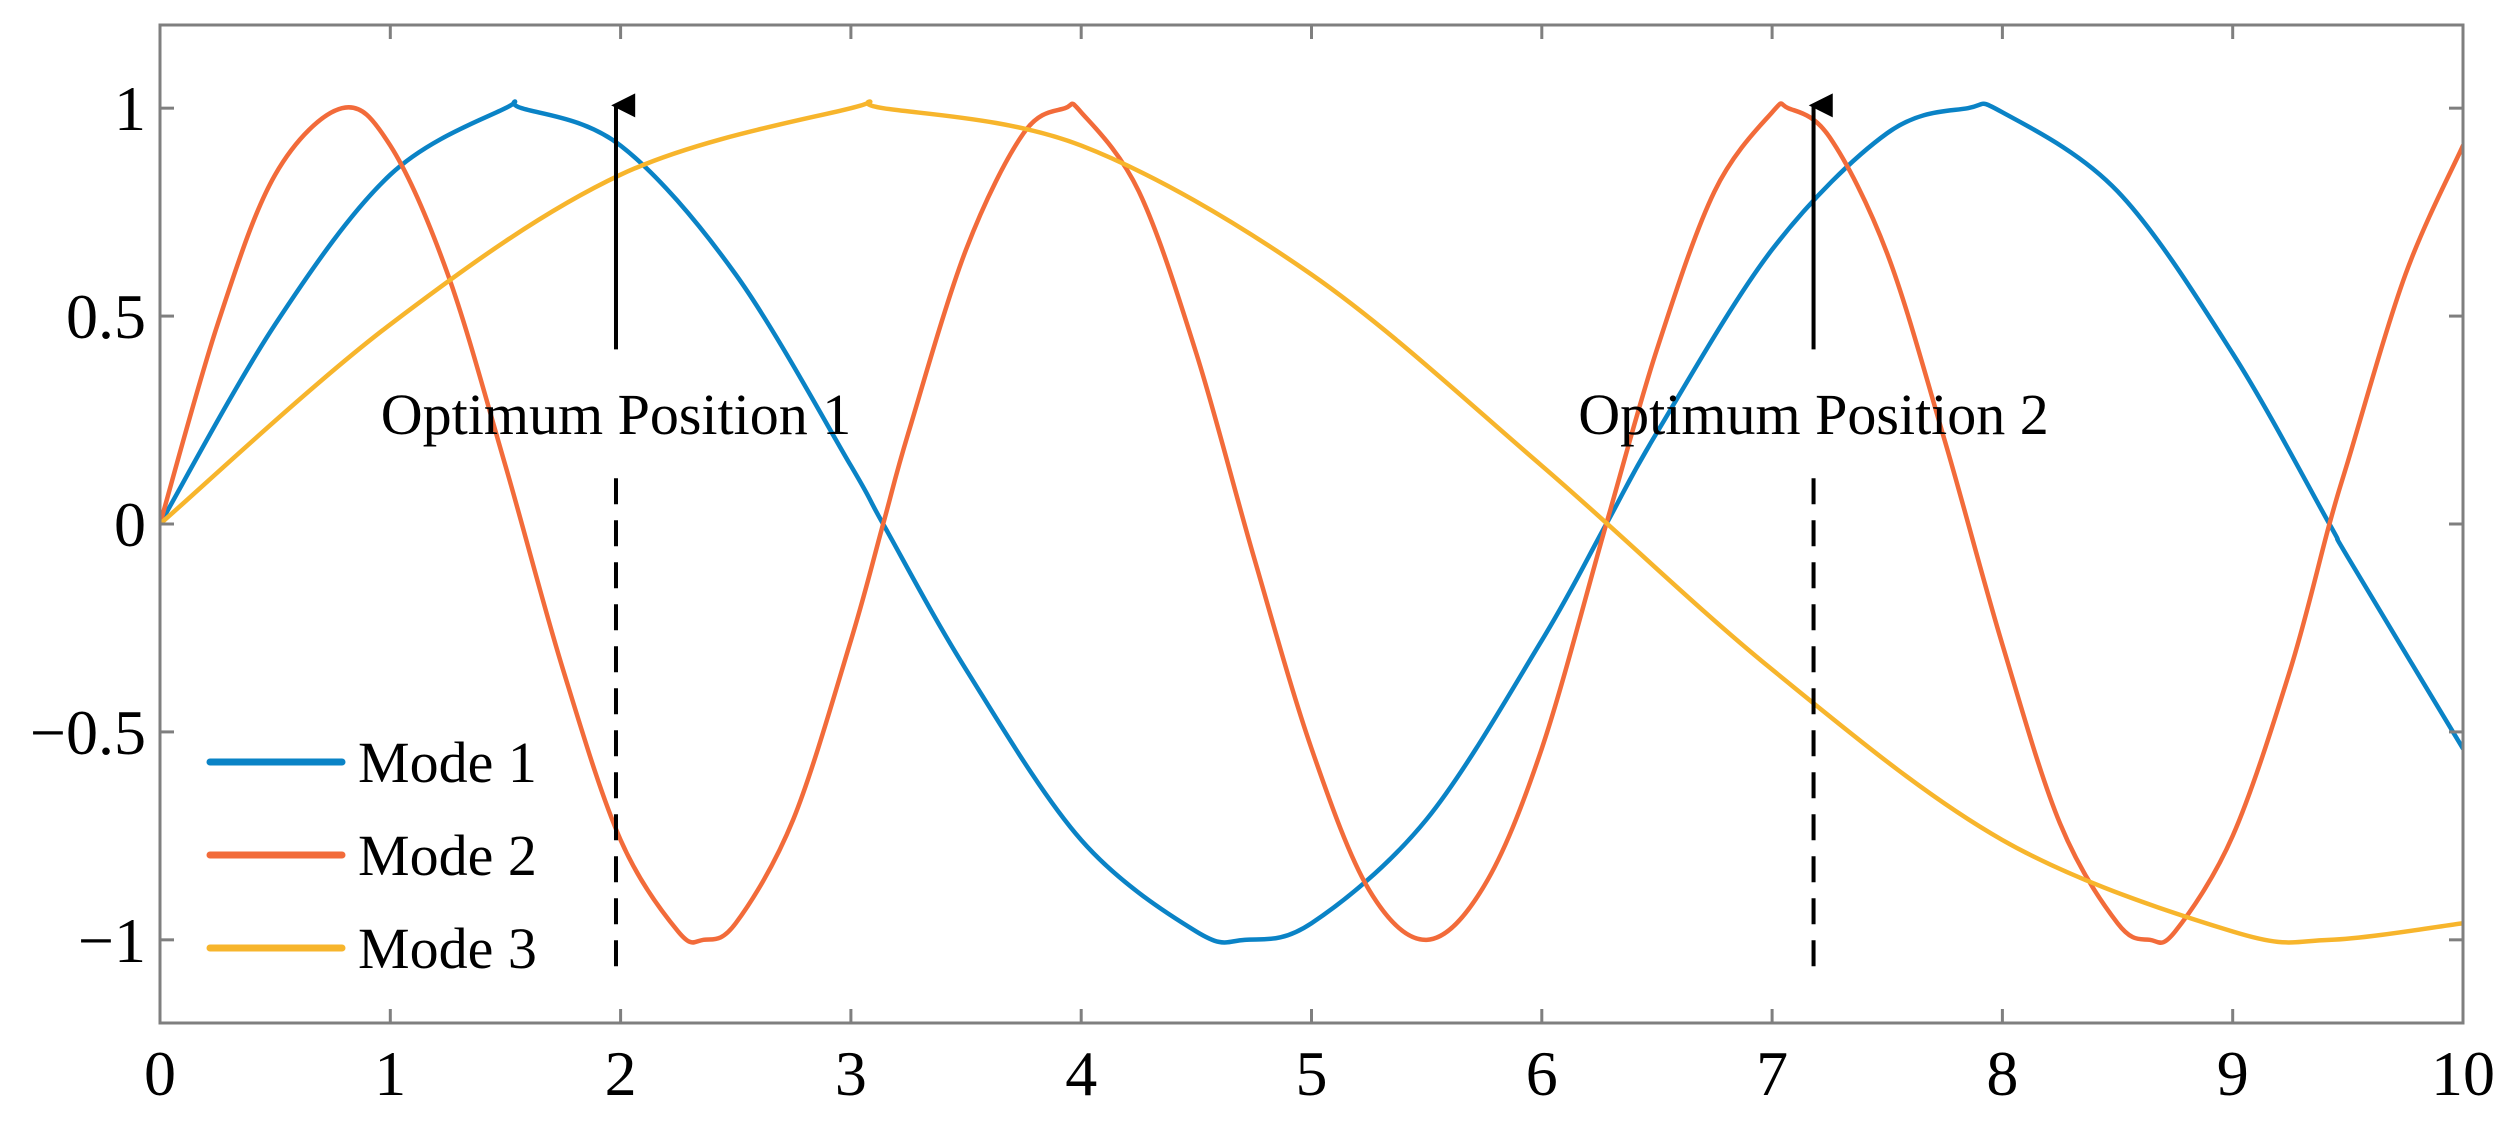  I want to click on x-tick-label: 8, so click(2002, 1073).